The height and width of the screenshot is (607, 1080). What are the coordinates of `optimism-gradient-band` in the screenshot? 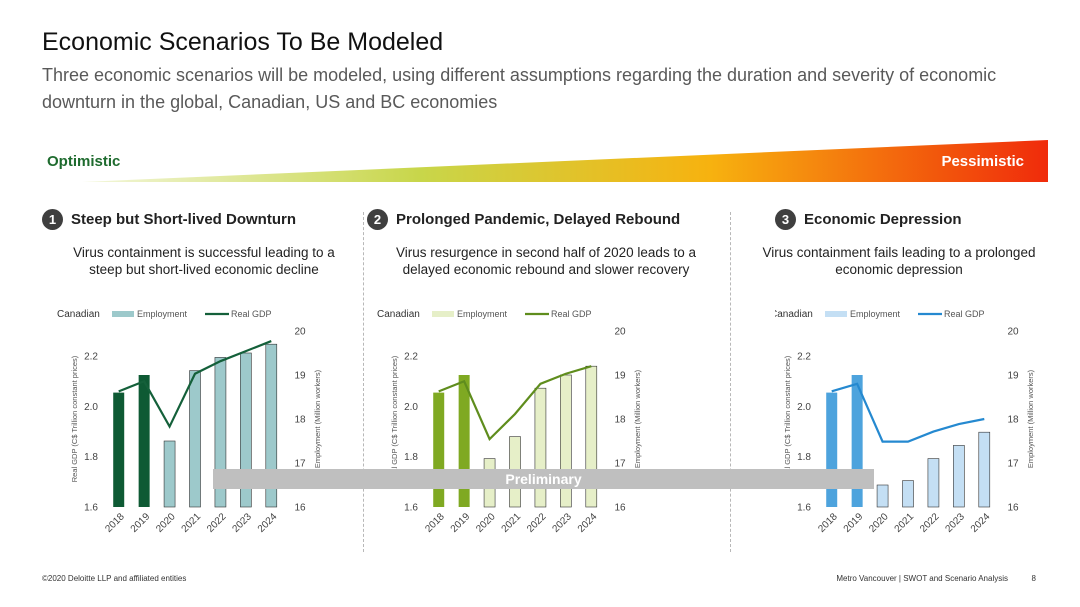 It's located at (565, 161).